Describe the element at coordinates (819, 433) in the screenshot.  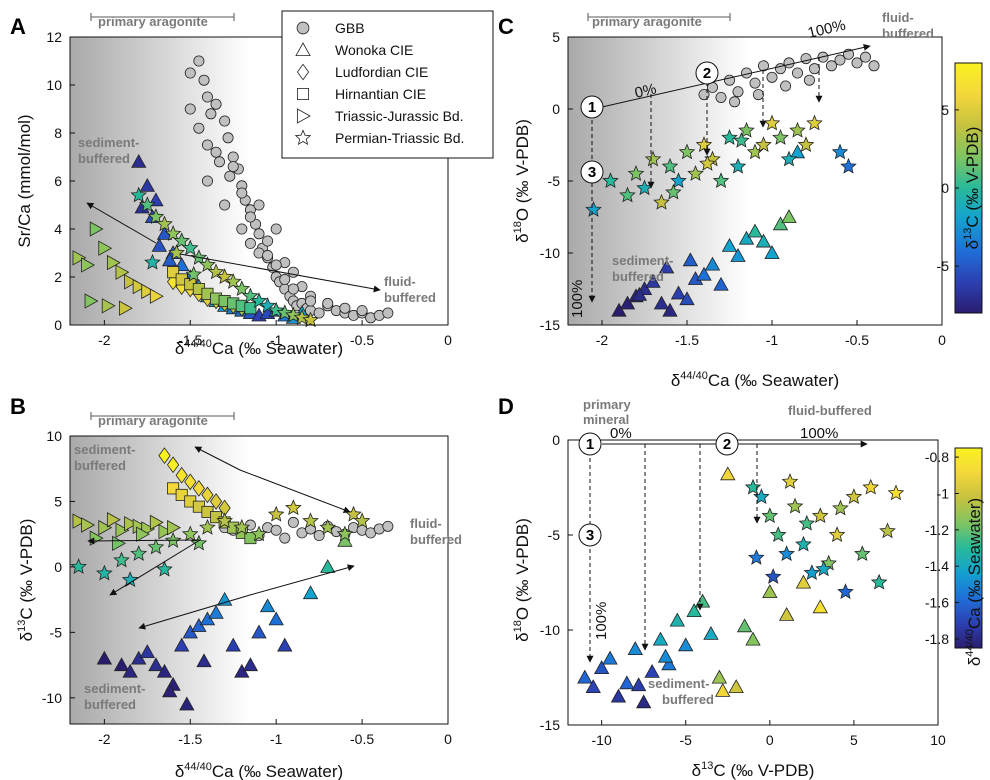
I see `pct-100-d: 100%` at that location.